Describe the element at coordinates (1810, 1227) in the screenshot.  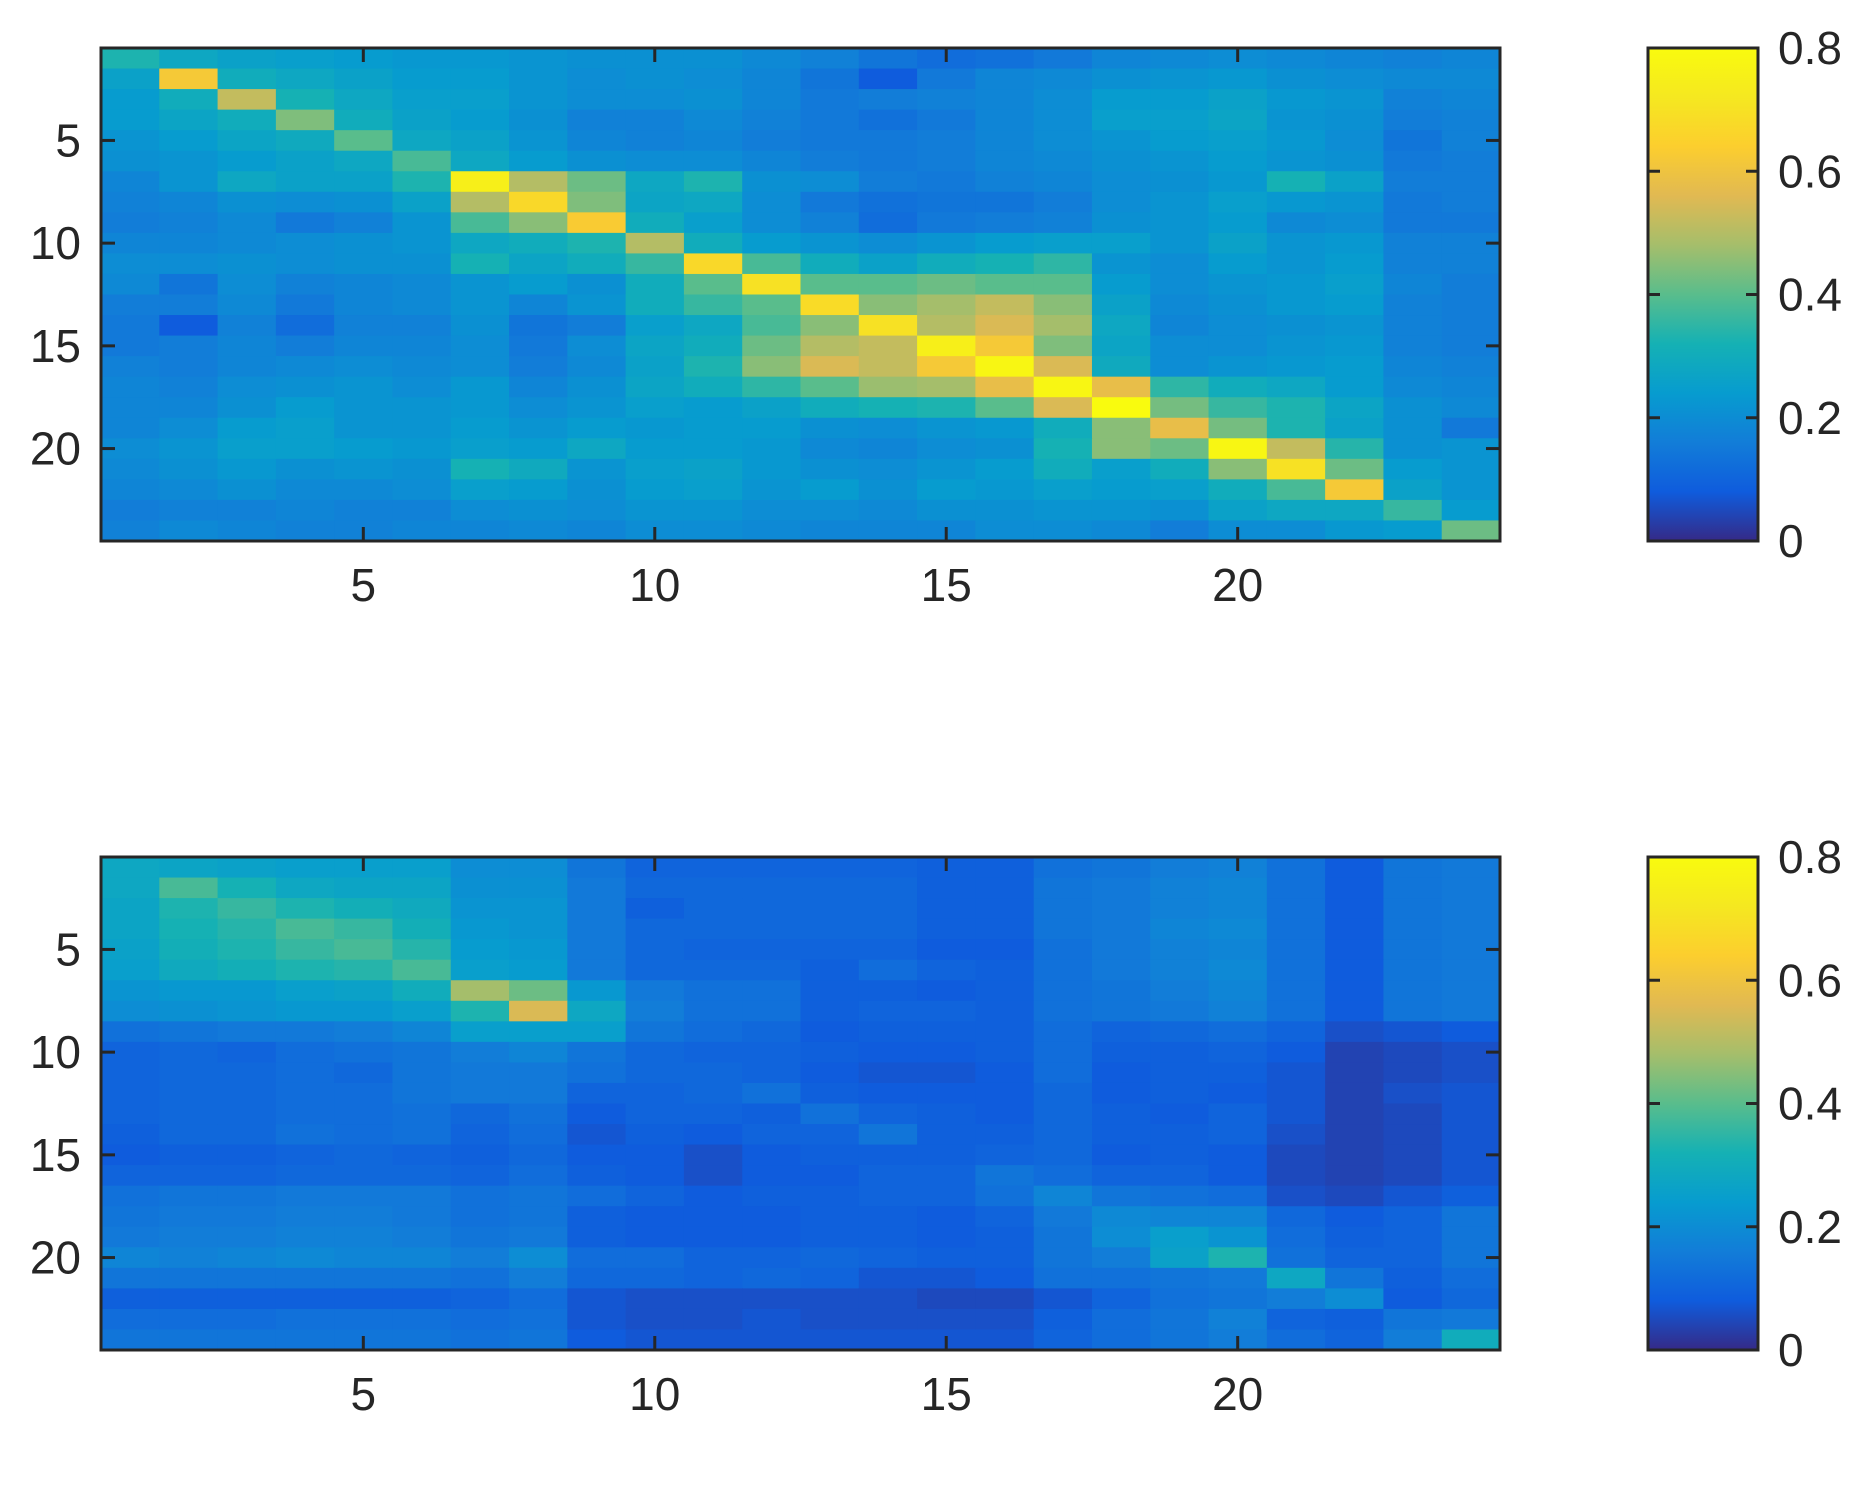
I see `colorbar-tick-label: 0.2` at that location.